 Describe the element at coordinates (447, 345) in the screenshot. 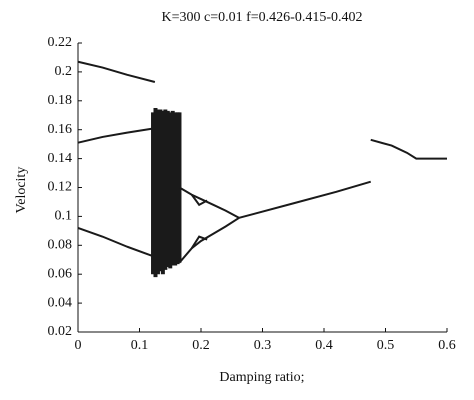

I see `x-tick-label: 0.6` at that location.